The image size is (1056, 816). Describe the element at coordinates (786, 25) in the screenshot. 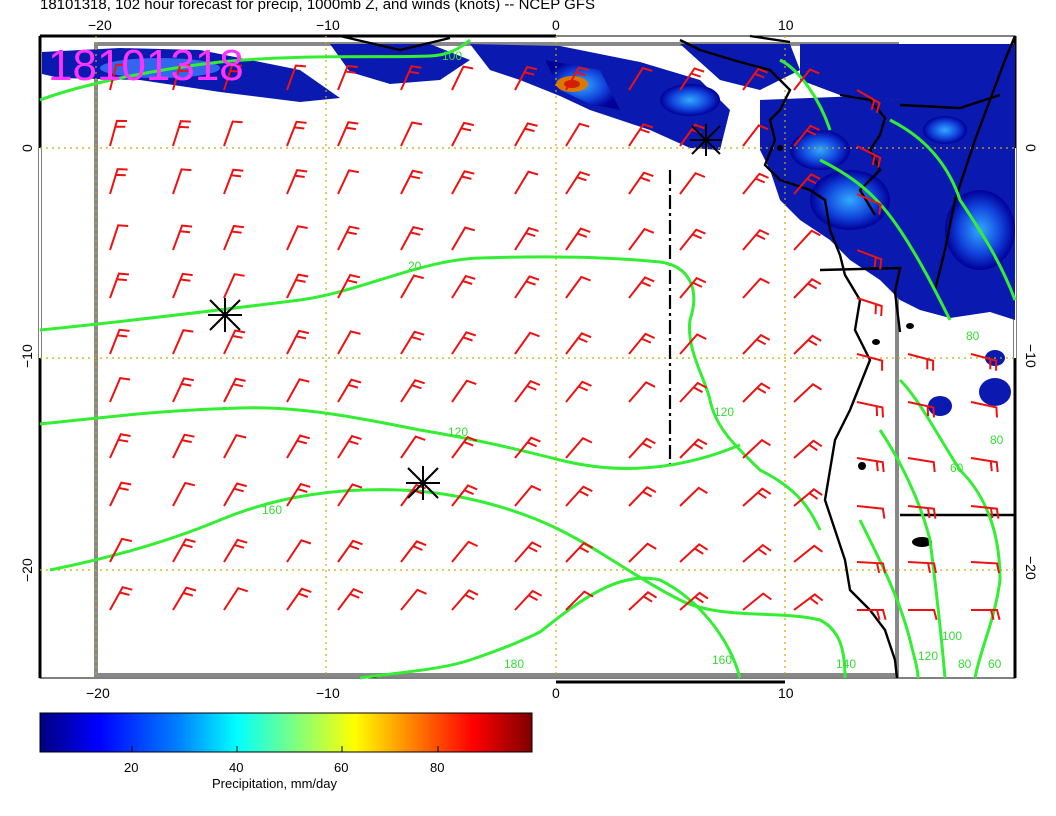

I see `svg-text: 10` at that location.